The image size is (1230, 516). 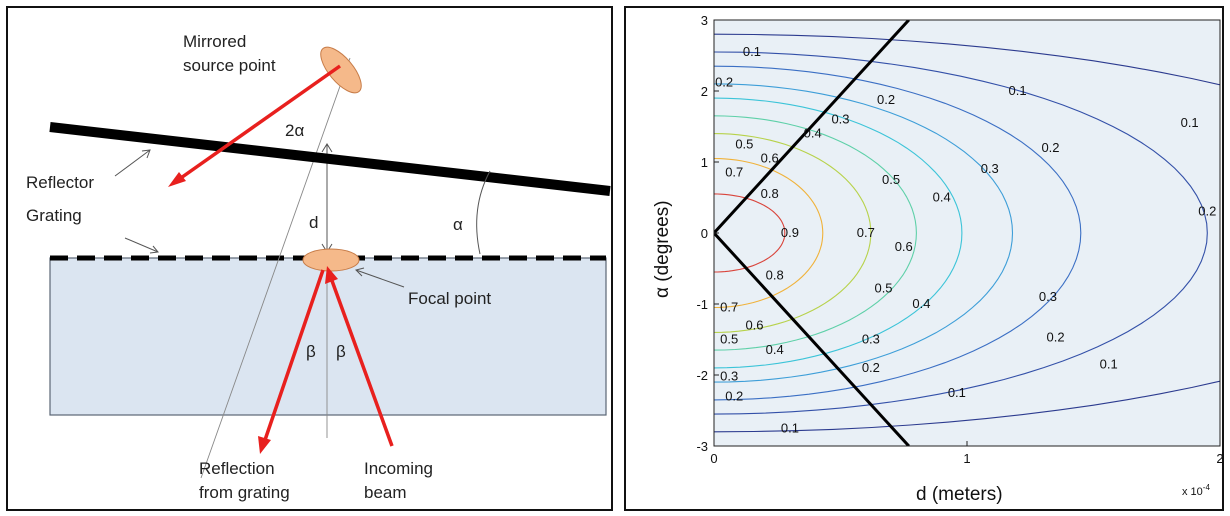 I want to click on y-tick-label: 3, so click(x=704, y=20).